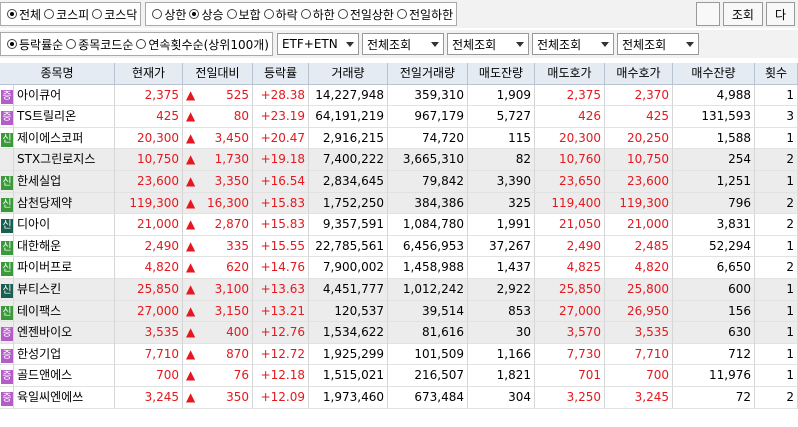 This screenshot has width=798, height=427. What do you see at coordinates (57, 74) in the screenshot?
I see `column-header: 종목명` at bounding box center [57, 74].